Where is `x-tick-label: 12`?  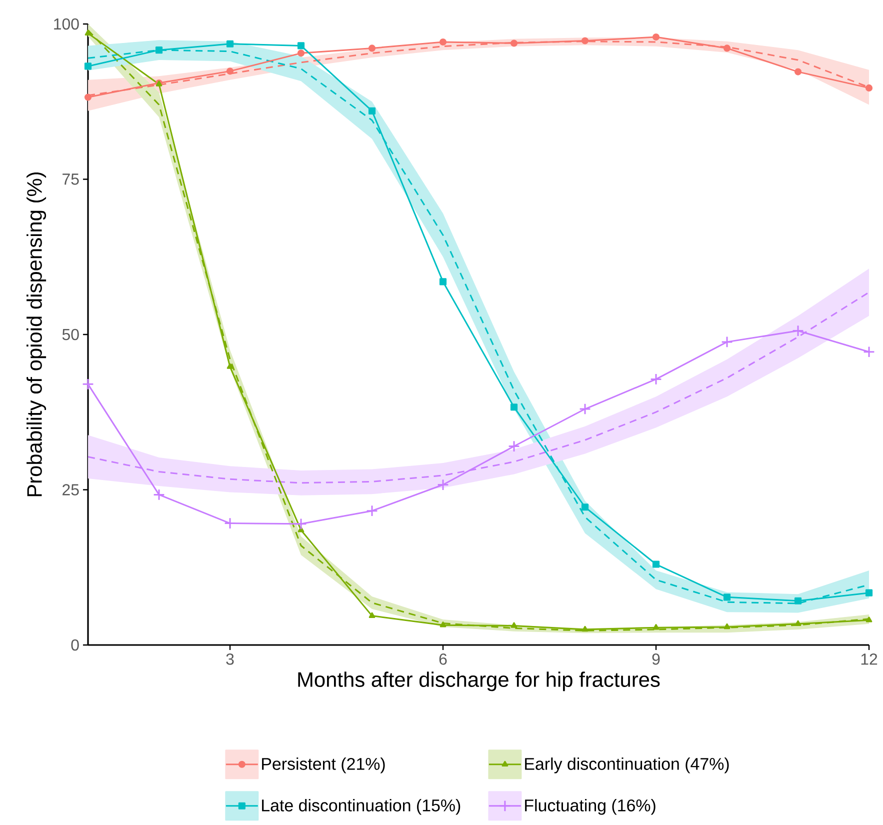
x-tick-label: 12 is located at coordinates (869, 659).